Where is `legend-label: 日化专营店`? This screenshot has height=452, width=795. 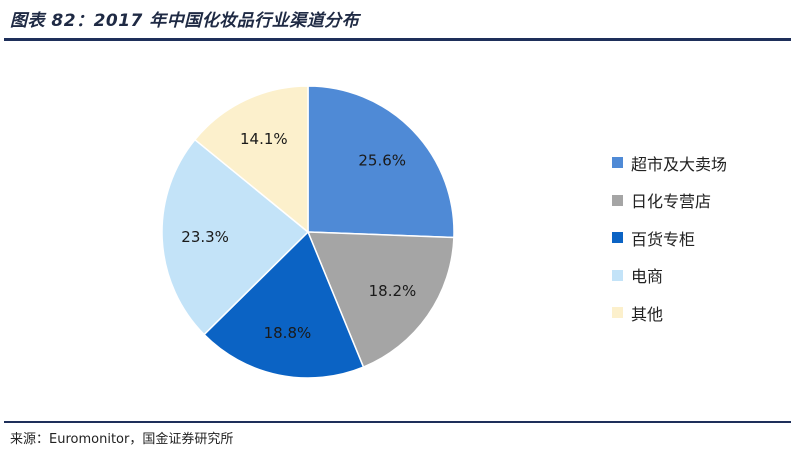 legend-label: 日化专营店 is located at coordinates (671, 202).